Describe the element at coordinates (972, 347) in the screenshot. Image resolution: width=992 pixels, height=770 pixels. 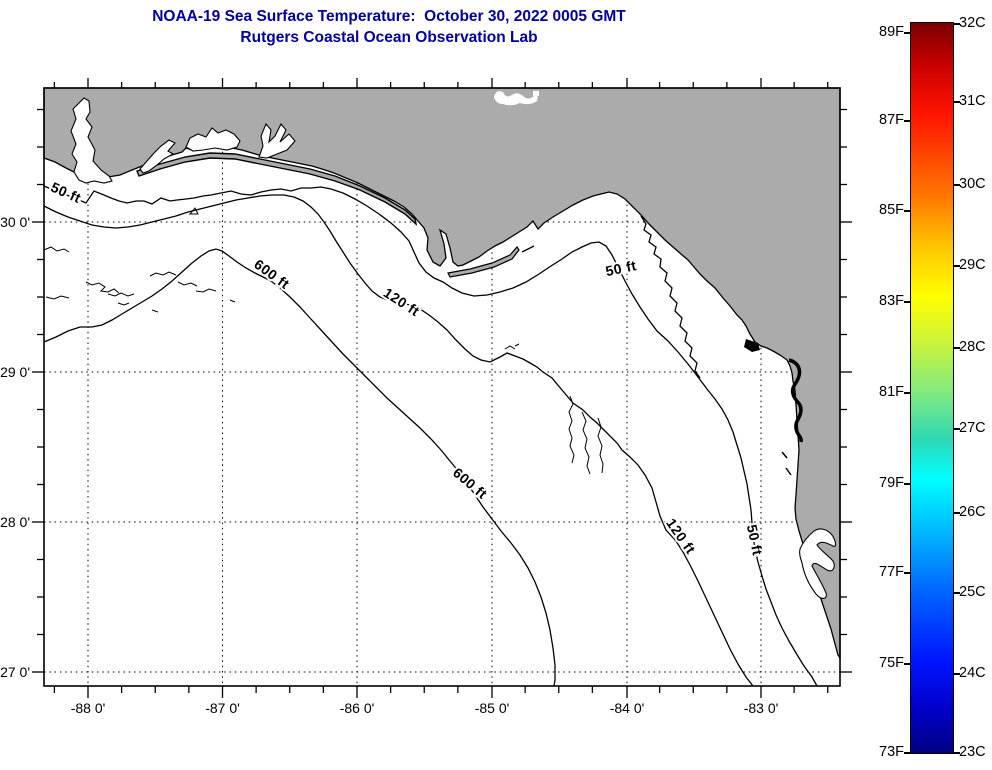
I see `colorbar-celsius-label: 28C` at that location.